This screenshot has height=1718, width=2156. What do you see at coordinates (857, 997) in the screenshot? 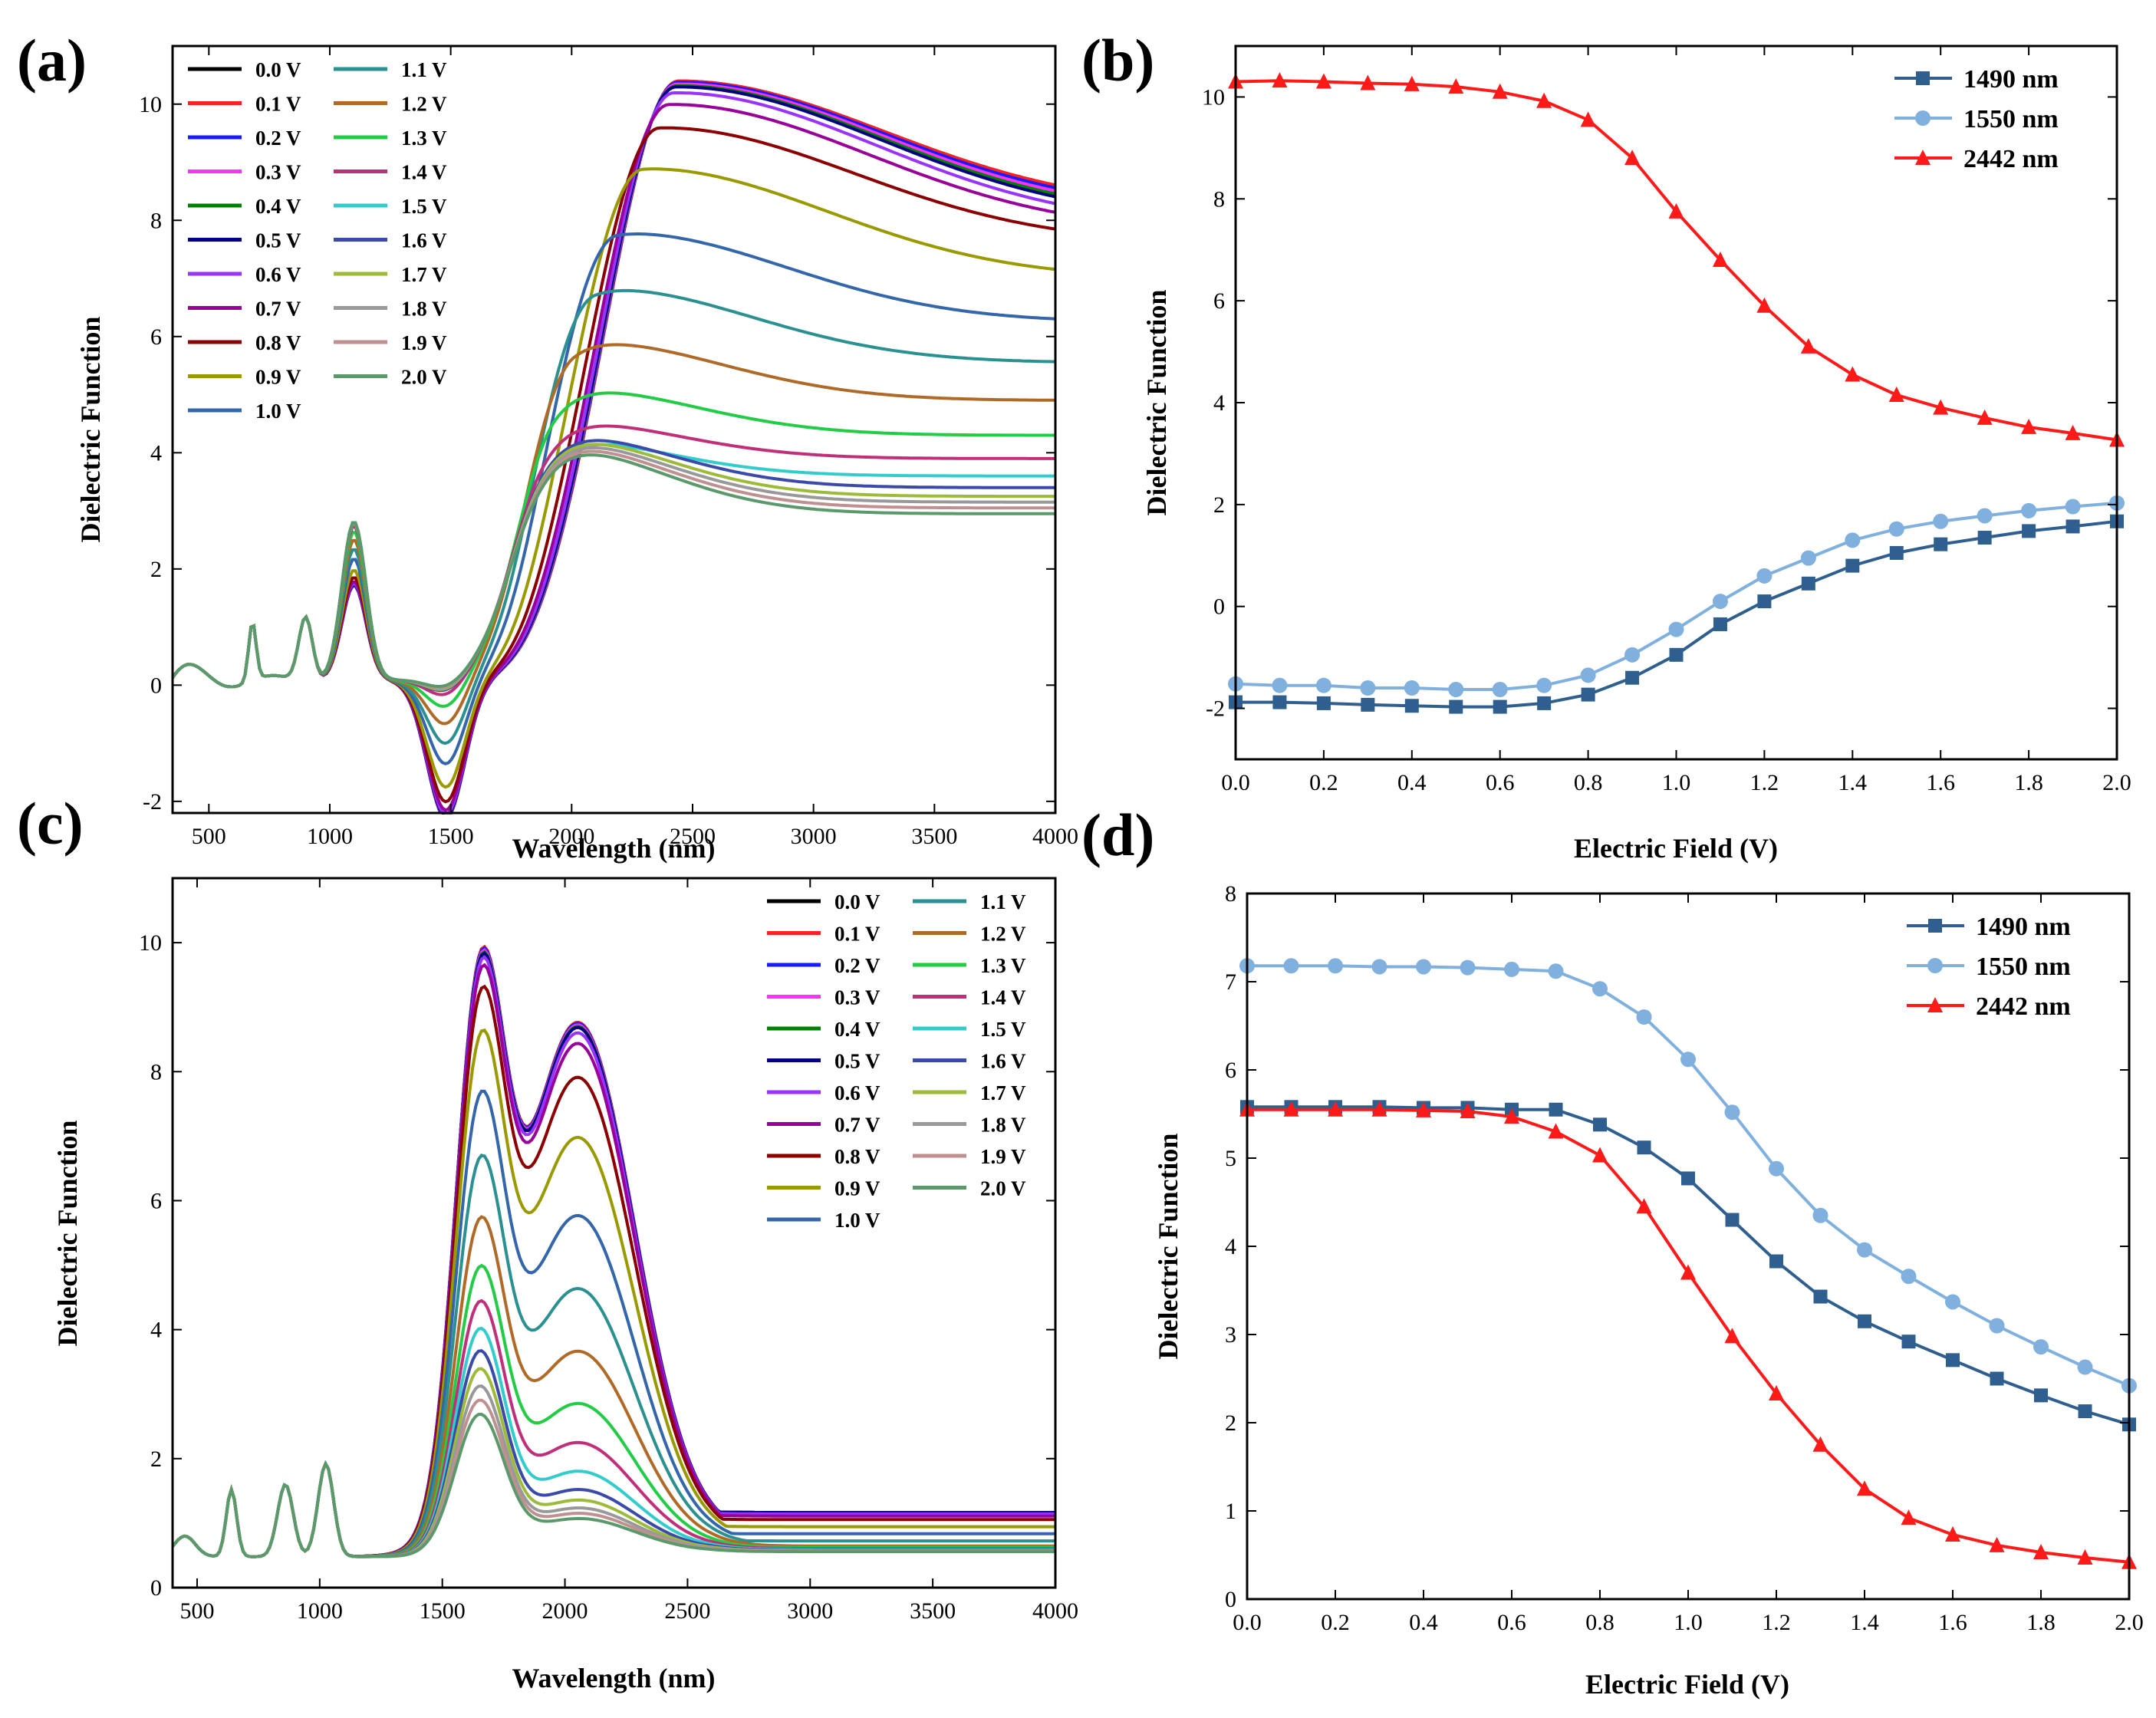
I see `legend-entry: 0.3 V` at bounding box center [857, 997].